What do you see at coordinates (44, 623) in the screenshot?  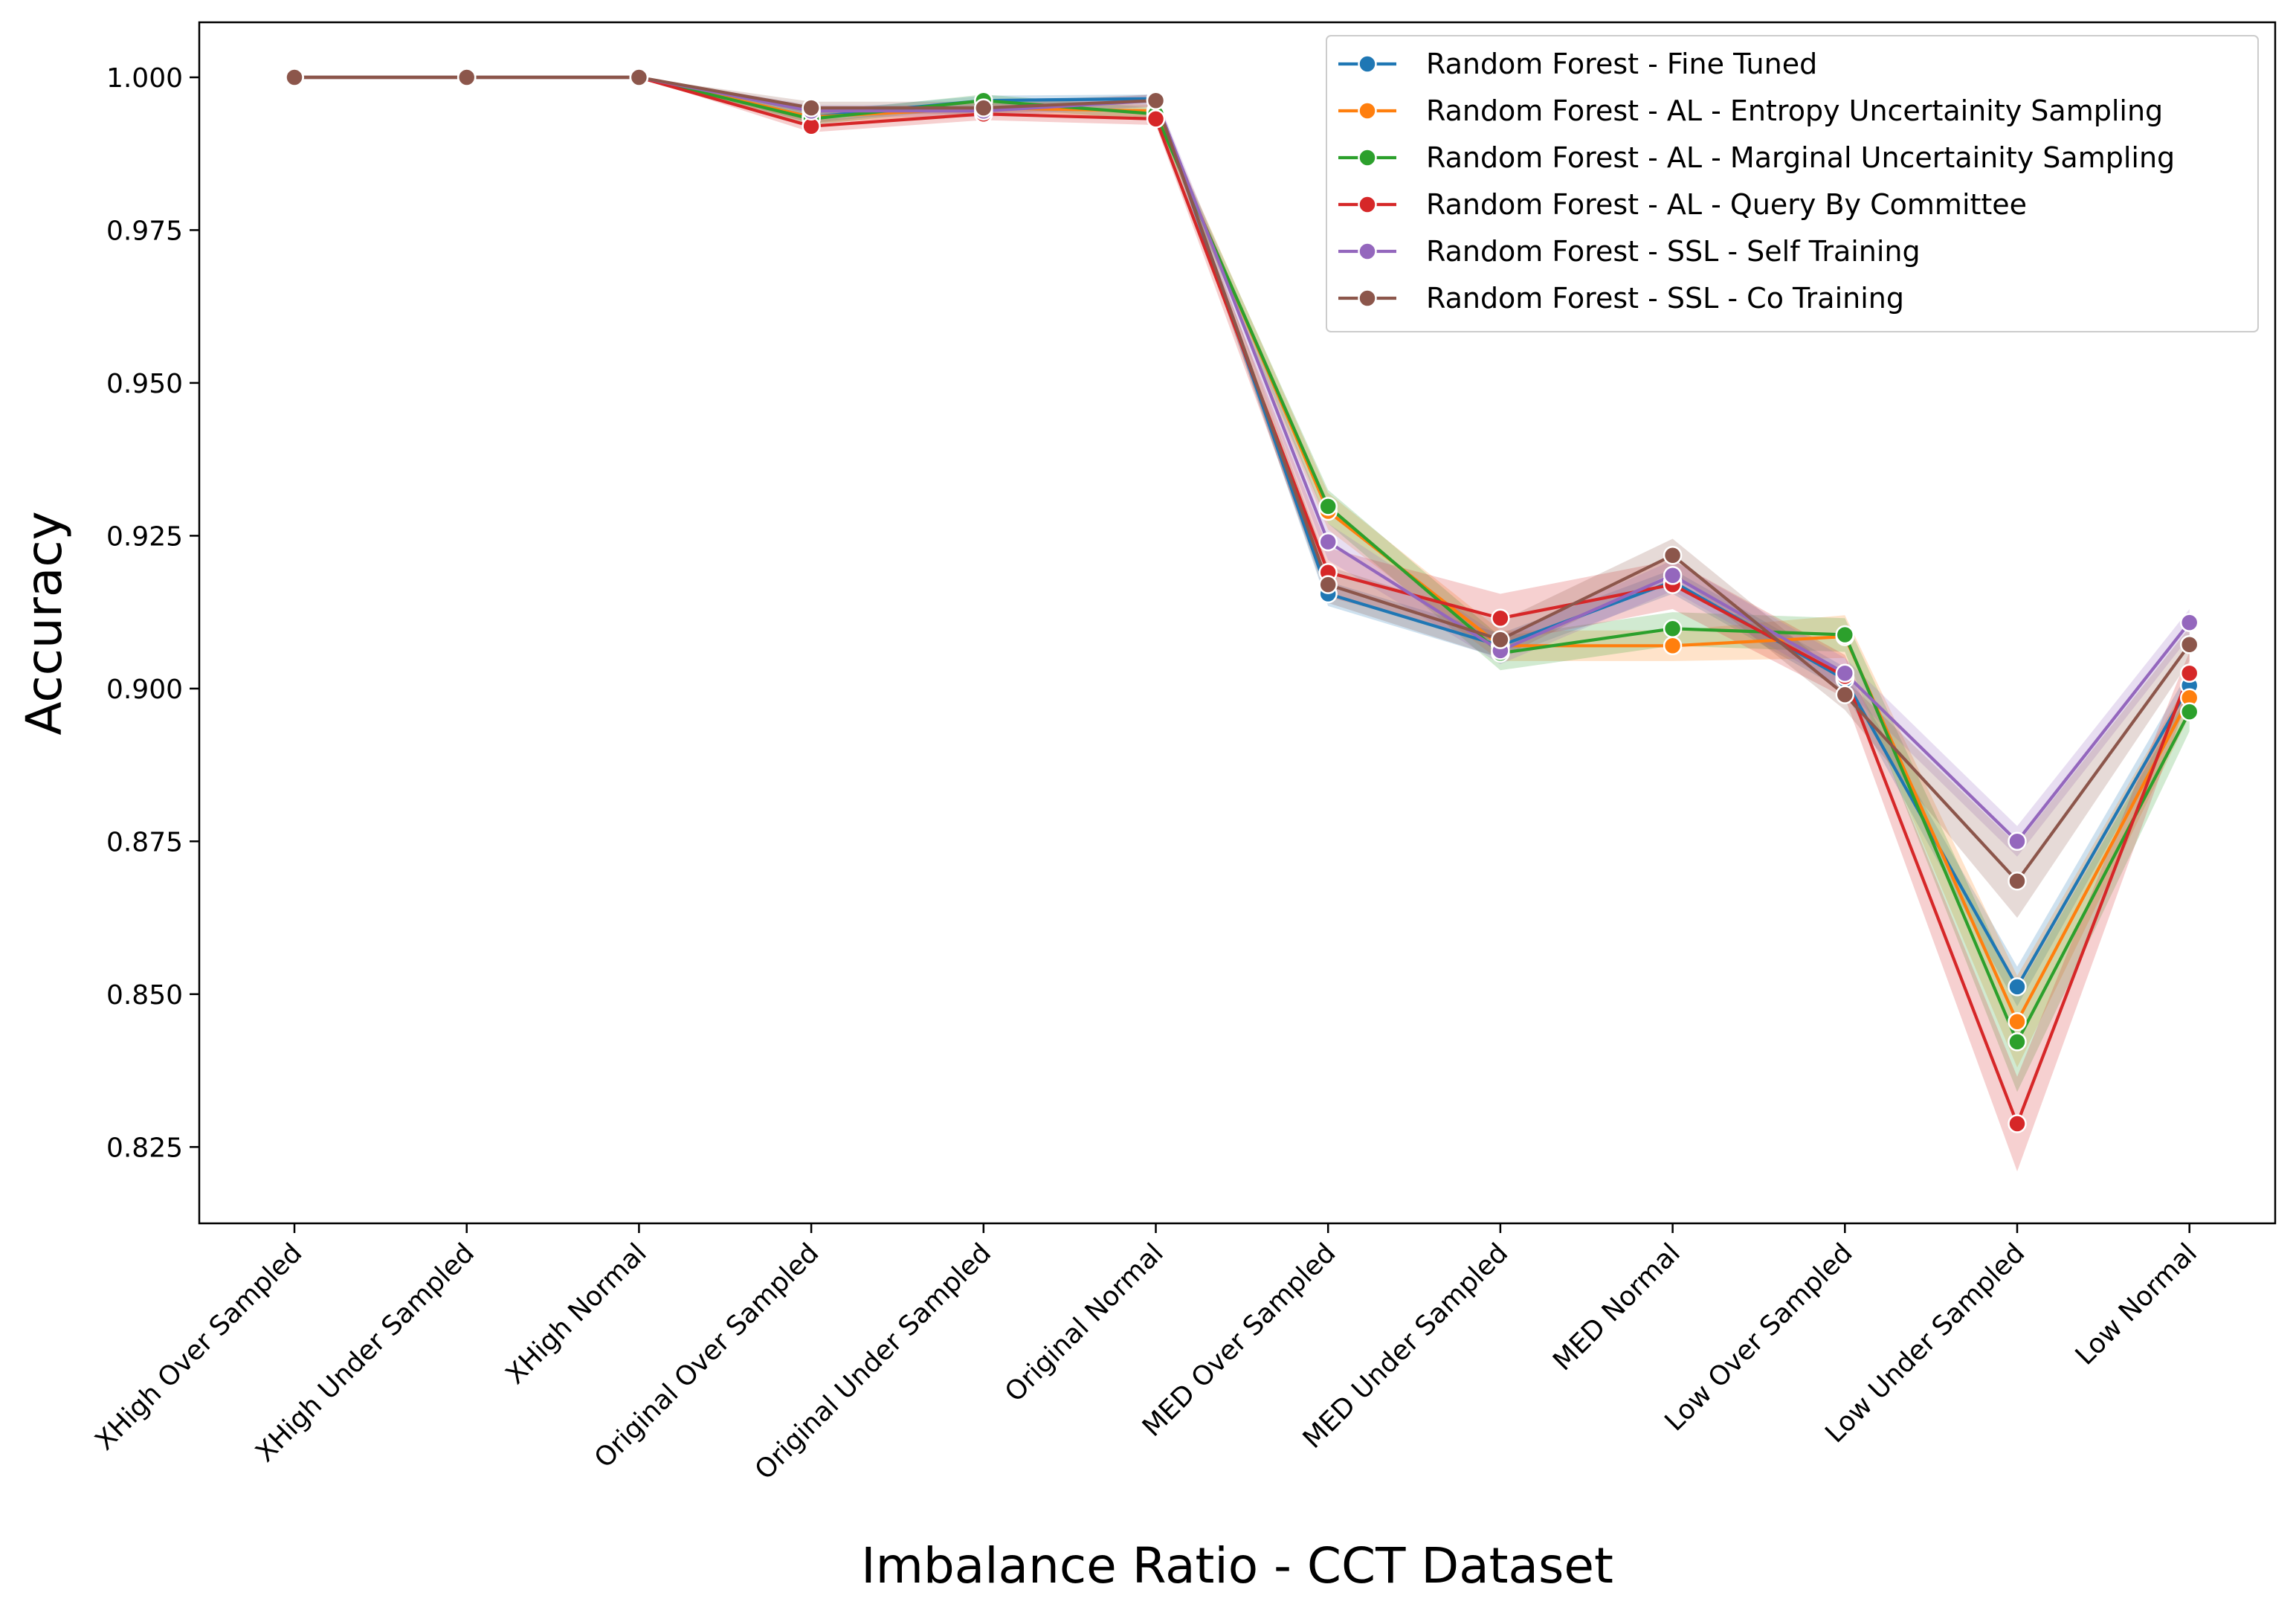 I see `y-axis-title: Accuracy` at bounding box center [44, 623].